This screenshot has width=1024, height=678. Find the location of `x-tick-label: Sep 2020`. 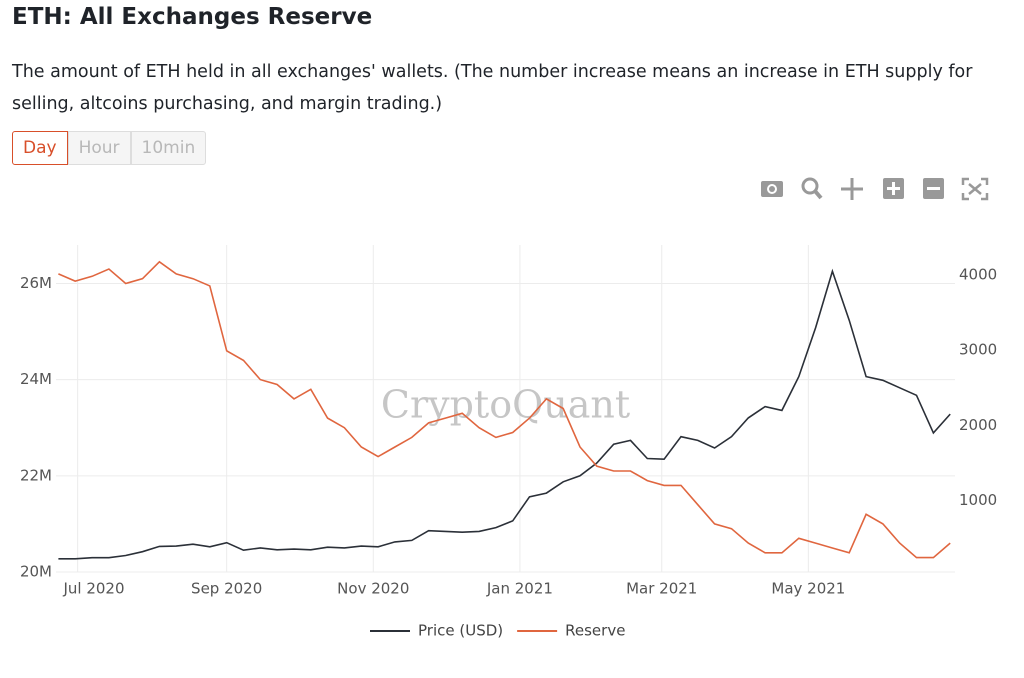

x-tick-label: Sep 2020 is located at coordinates (226, 589).